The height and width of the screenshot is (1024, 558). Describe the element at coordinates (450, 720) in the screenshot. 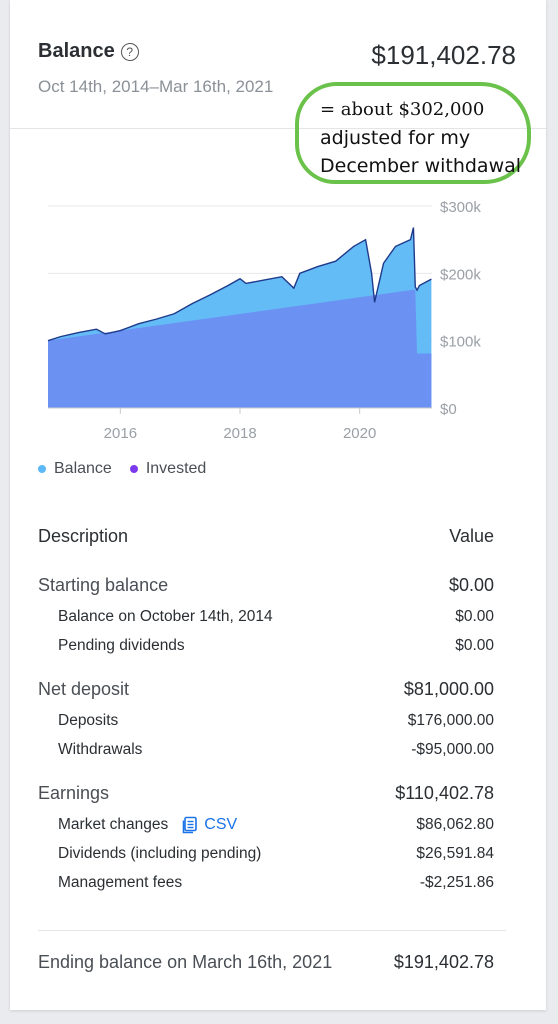

I see `row-value: $176,000.00` at that location.